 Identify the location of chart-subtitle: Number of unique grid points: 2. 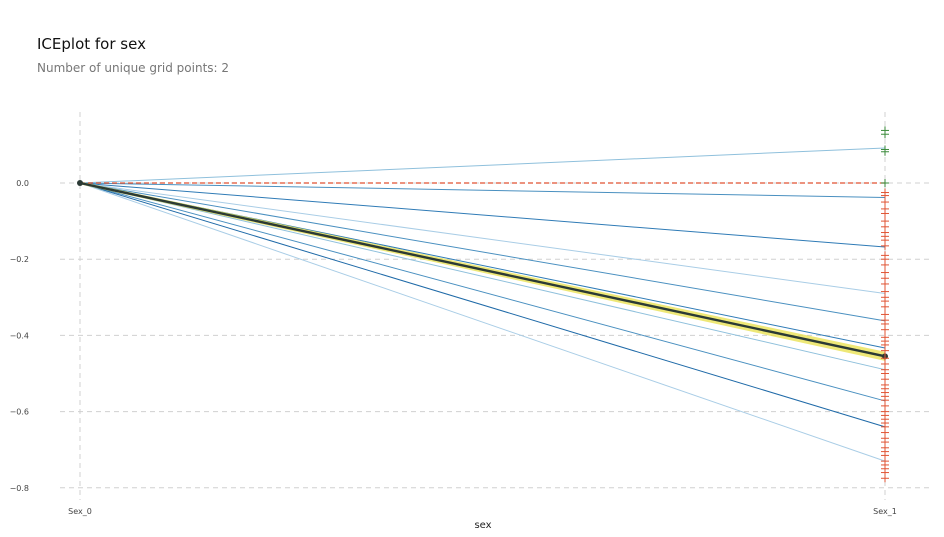
(133, 68).